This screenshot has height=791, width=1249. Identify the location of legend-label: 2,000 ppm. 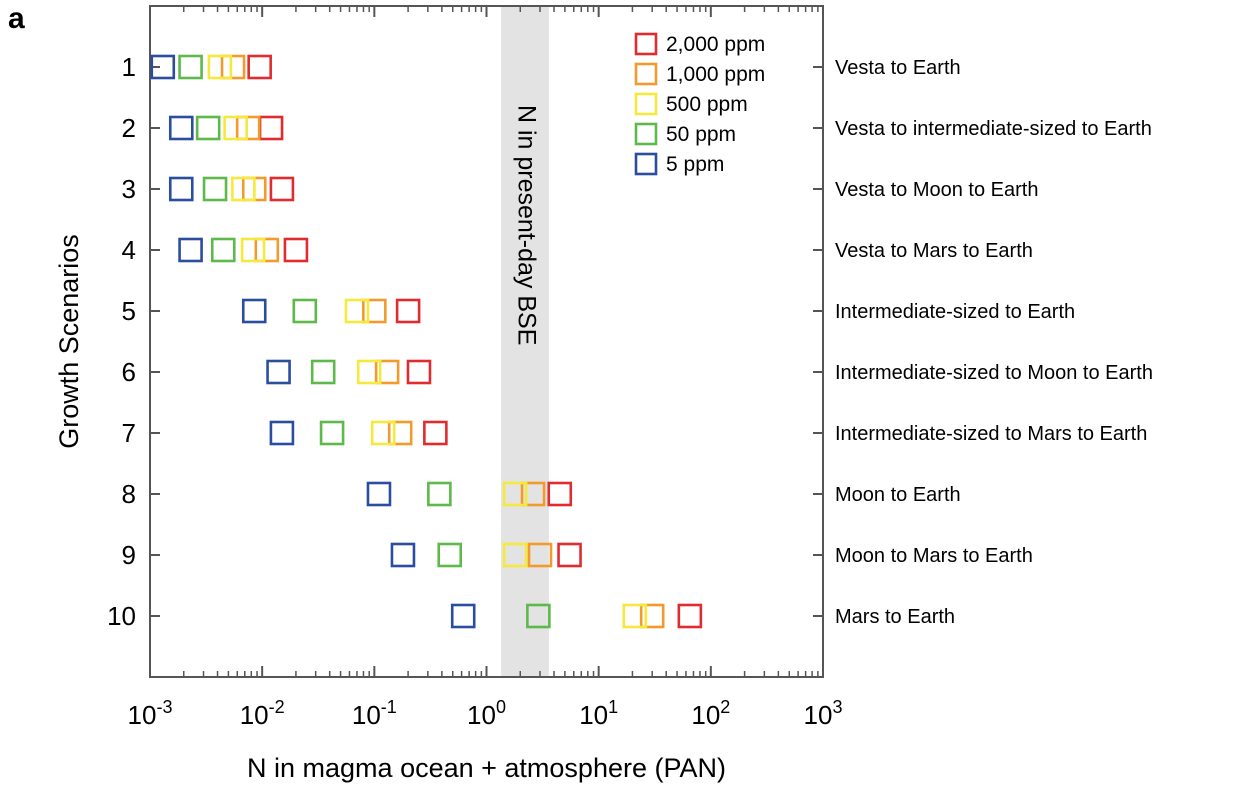
(715, 44).